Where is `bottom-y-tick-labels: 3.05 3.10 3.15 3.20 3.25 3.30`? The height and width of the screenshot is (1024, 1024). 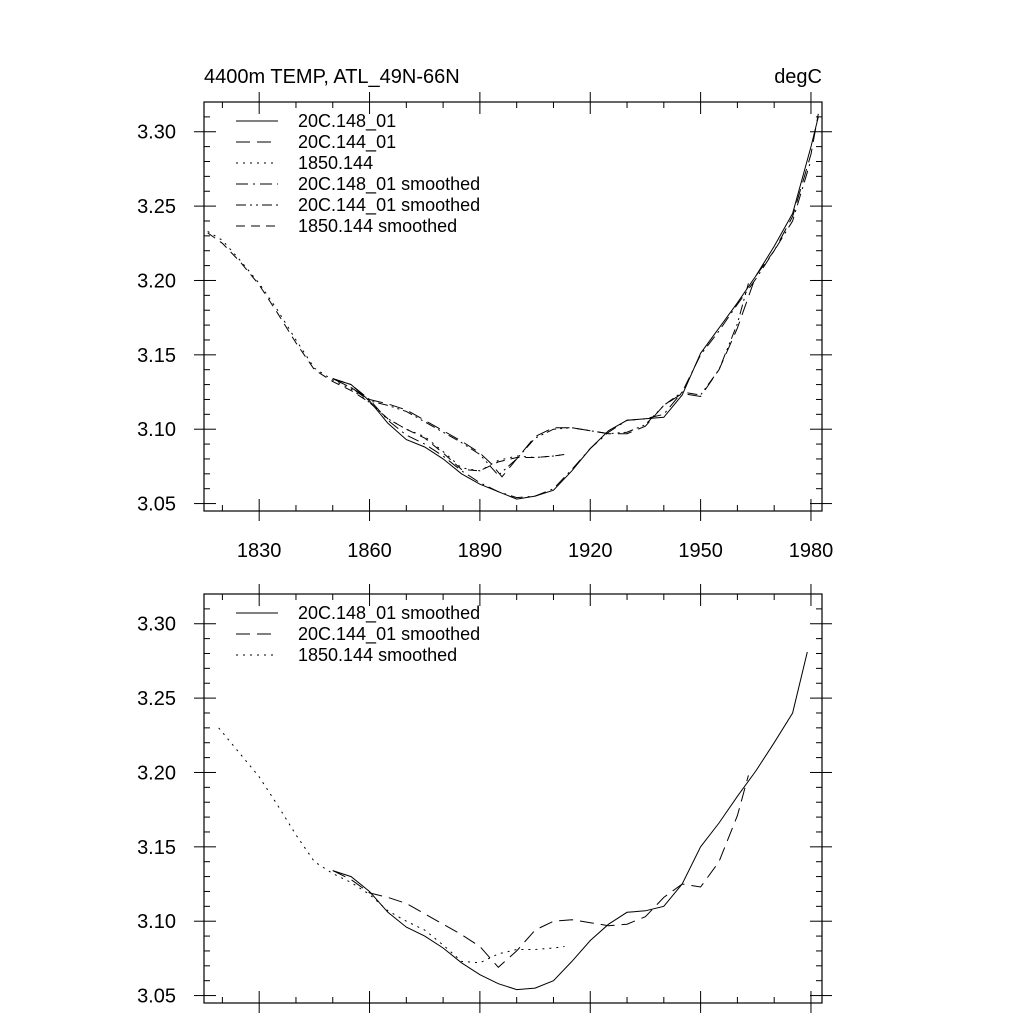
bottom-y-tick-labels: 3.05 3.10 3.15 3.20 3.25 3.30 is located at coordinates (156, 811).